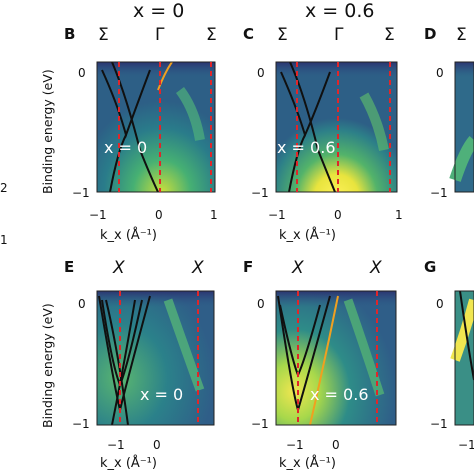 Image resolution: width=474 pixels, height=474 pixels. I want to click on ytick-d-m1: −1, so click(439, 193).